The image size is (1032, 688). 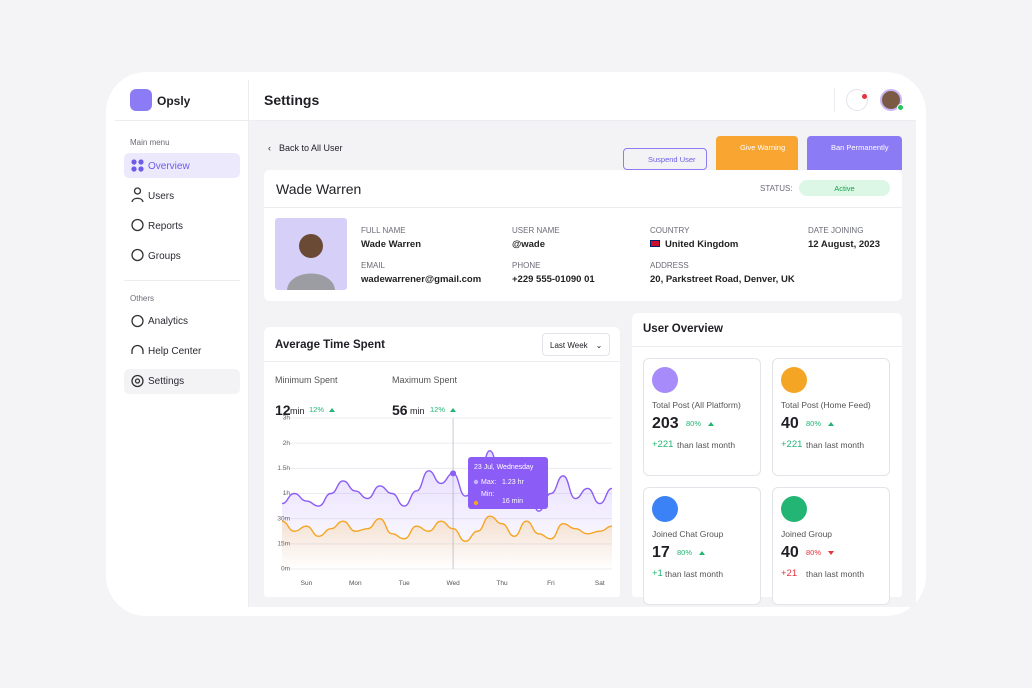 I want to click on nav-item: Users, so click(x=161, y=196).